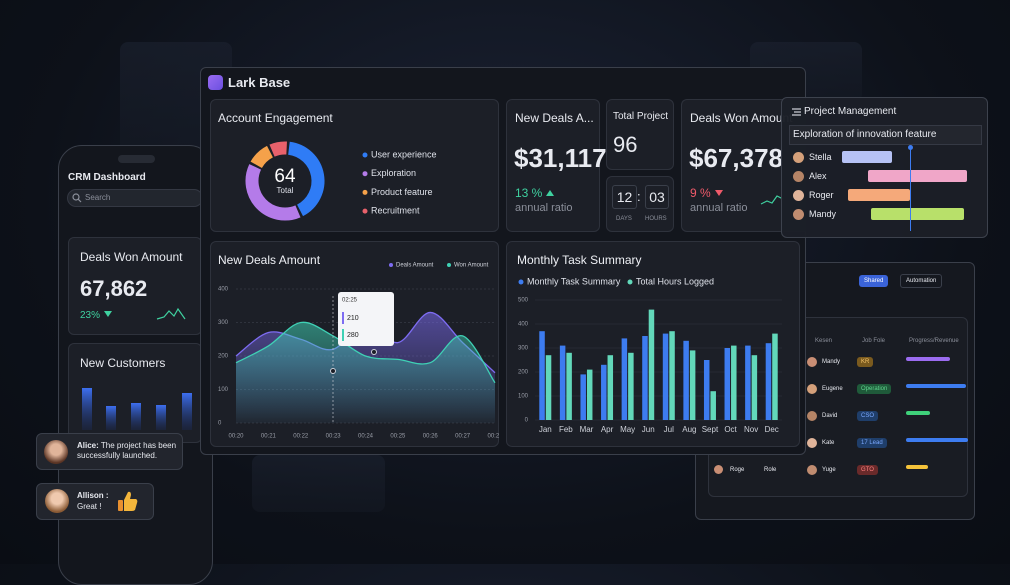 The width and height of the screenshot is (1010, 585). Describe the element at coordinates (131, 257) in the screenshot. I see `crm-deals-title: Deals Won Amount` at that location.